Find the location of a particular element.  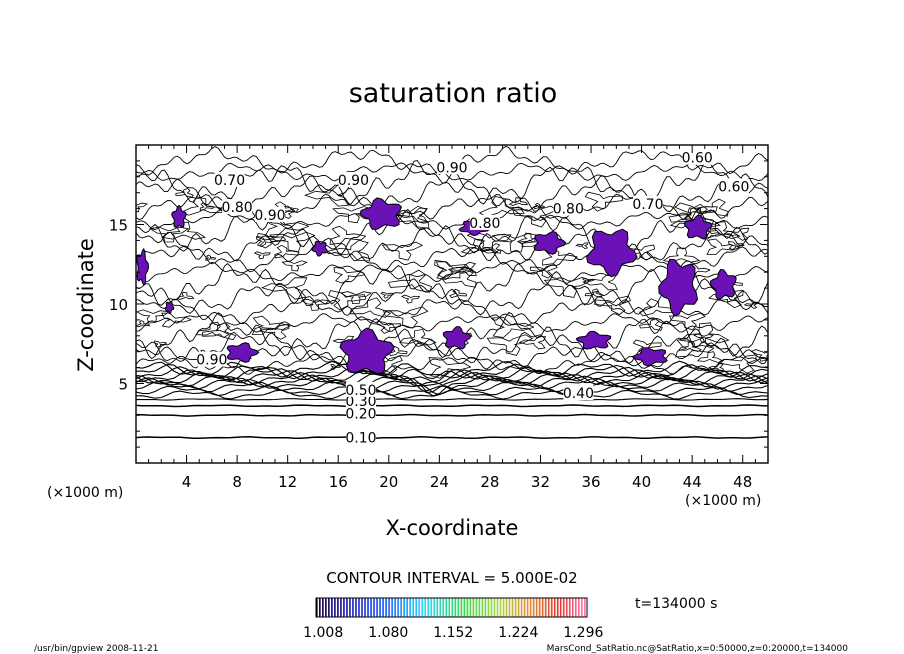

x-tick-label: 40 is located at coordinates (641, 482).